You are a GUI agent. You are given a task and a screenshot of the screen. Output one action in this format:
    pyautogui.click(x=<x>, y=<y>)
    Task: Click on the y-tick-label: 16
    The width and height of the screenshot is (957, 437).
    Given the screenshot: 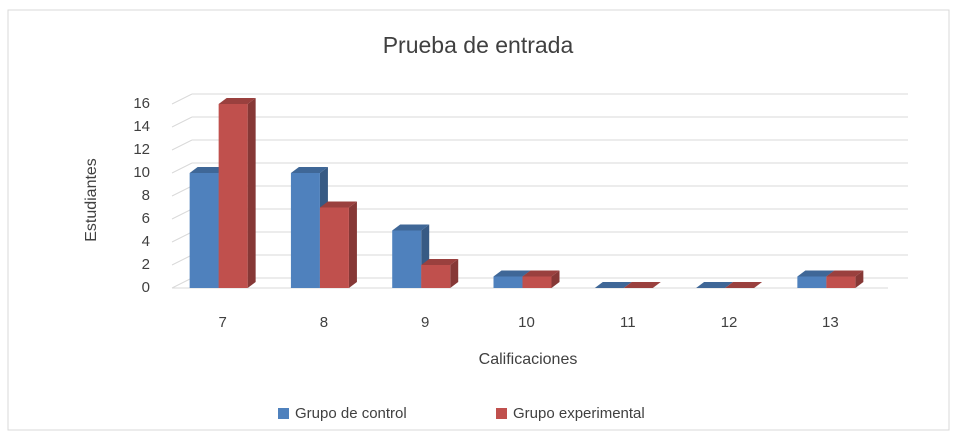 What is the action you would take?
    pyautogui.click(x=141, y=103)
    